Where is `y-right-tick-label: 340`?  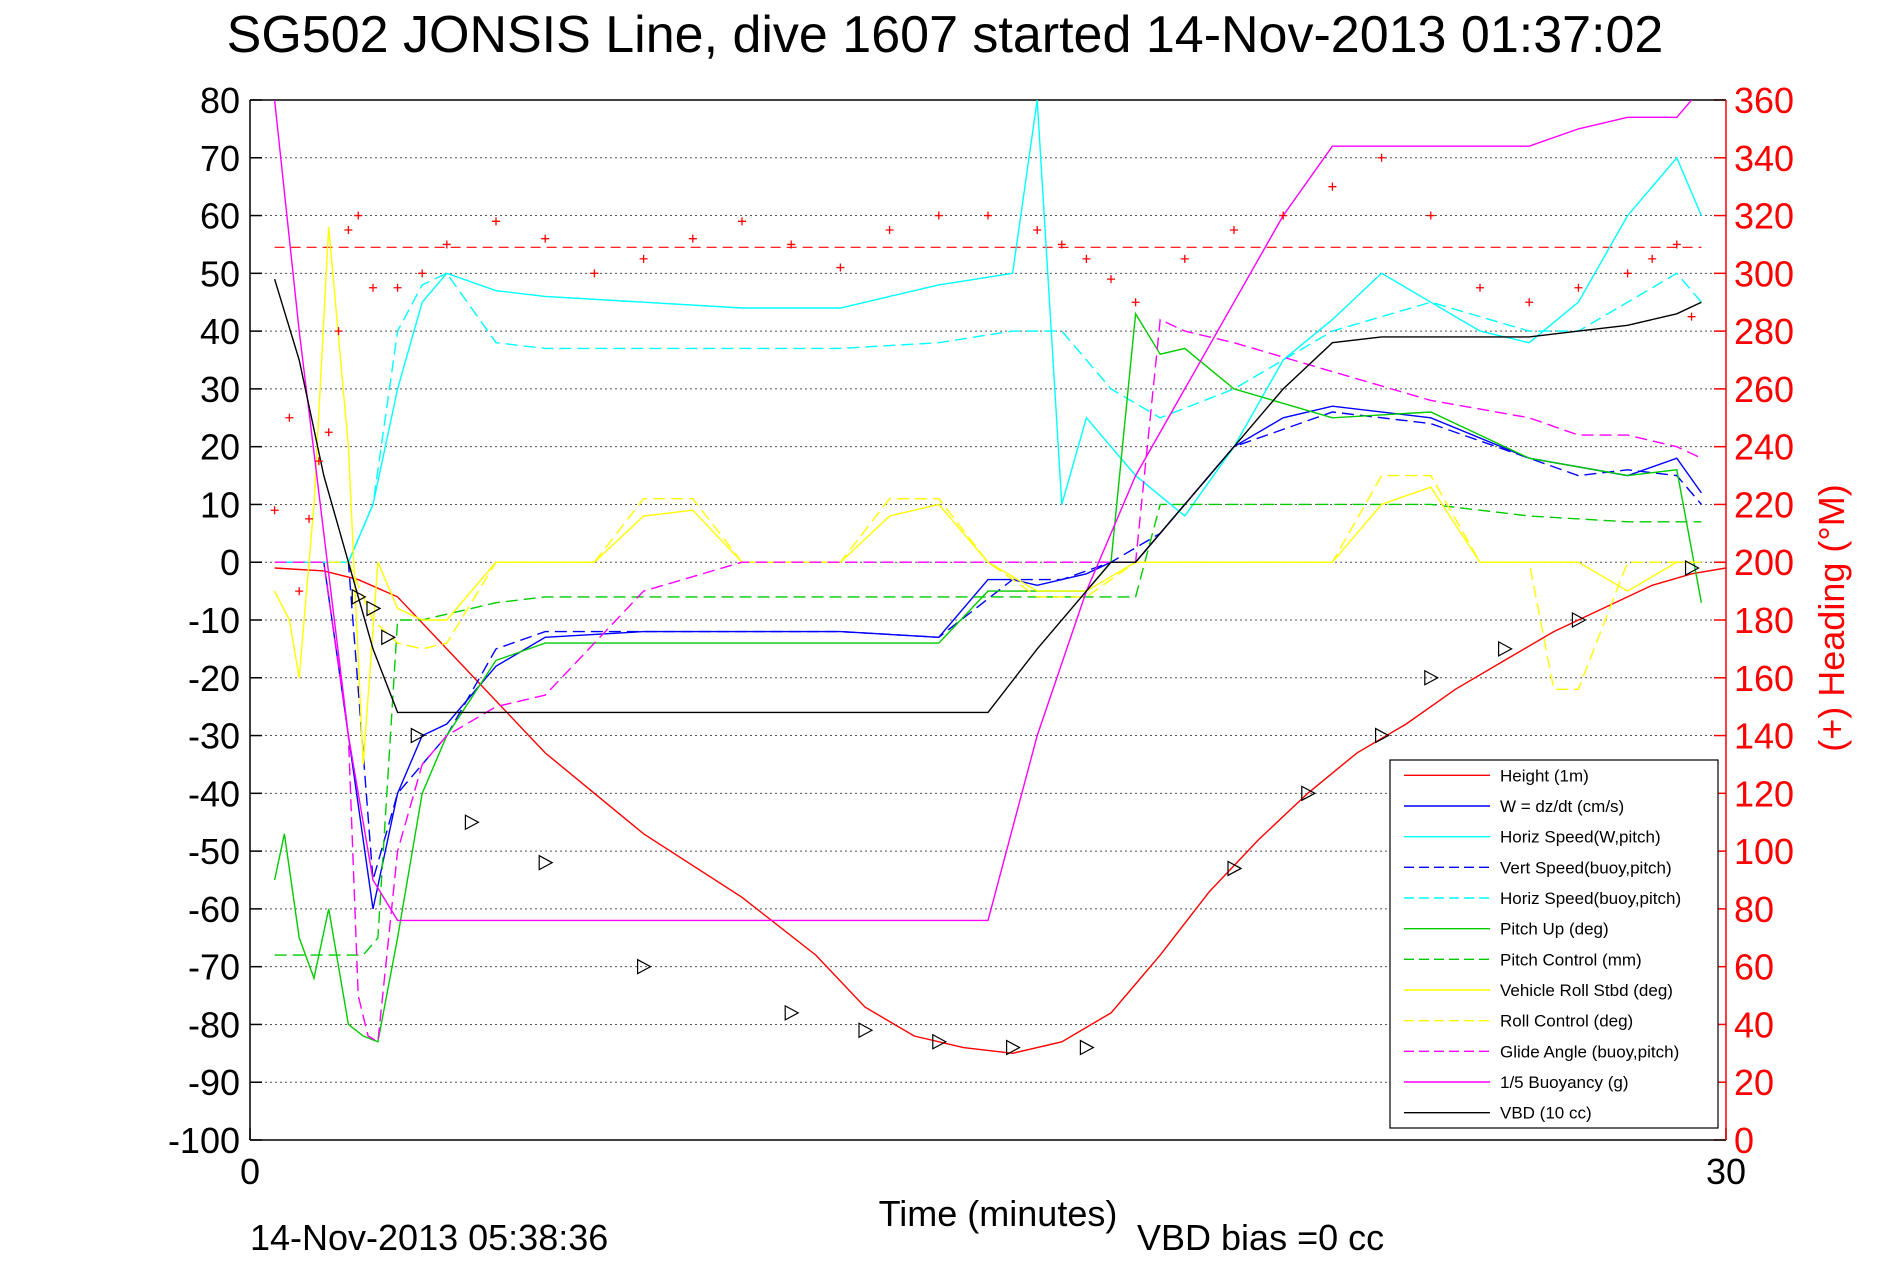 y-right-tick-label: 340 is located at coordinates (1764, 158).